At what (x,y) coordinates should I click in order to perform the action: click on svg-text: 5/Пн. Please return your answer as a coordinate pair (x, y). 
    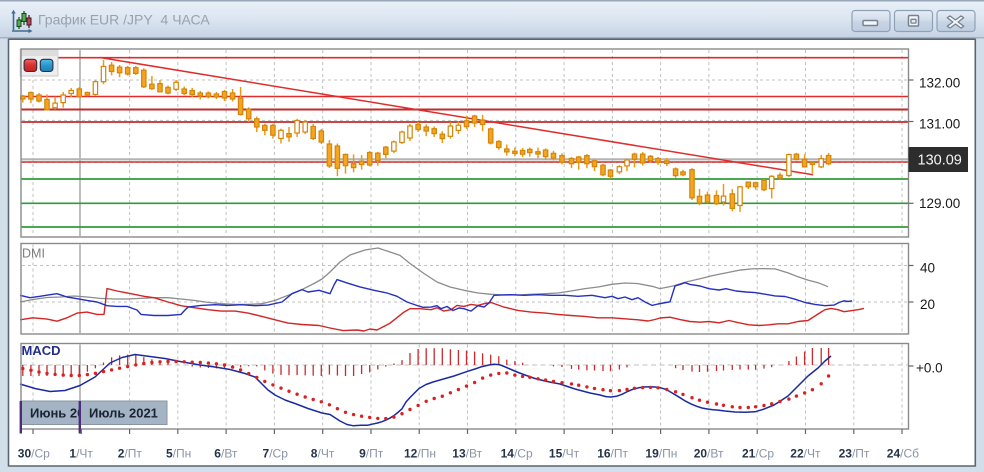
    Looking at the image, I should click on (178, 454).